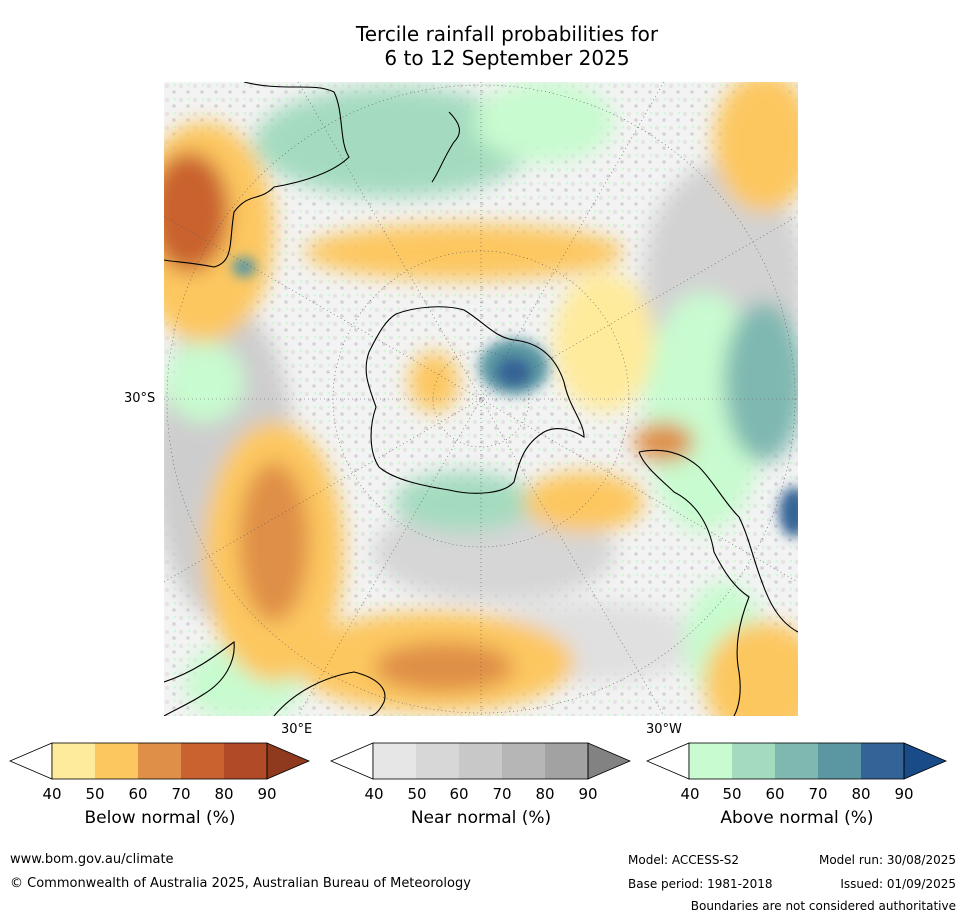 This screenshot has width=965, height=919. What do you see at coordinates (140, 398) in the screenshot?
I see `lat-label-30s: 30°S` at bounding box center [140, 398].